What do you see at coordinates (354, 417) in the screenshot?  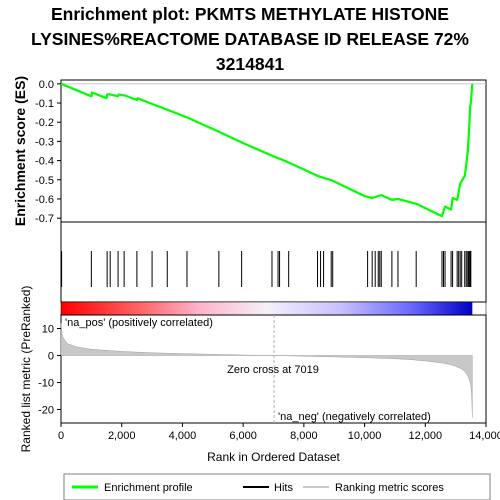 I see `neg-label: 'na_neg' (negatively correlated)` at bounding box center [354, 417].